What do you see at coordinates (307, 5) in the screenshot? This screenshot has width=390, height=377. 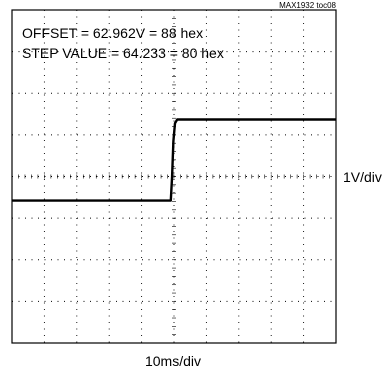 I see `figure-id-label: MAX1932 toc08` at bounding box center [307, 5].